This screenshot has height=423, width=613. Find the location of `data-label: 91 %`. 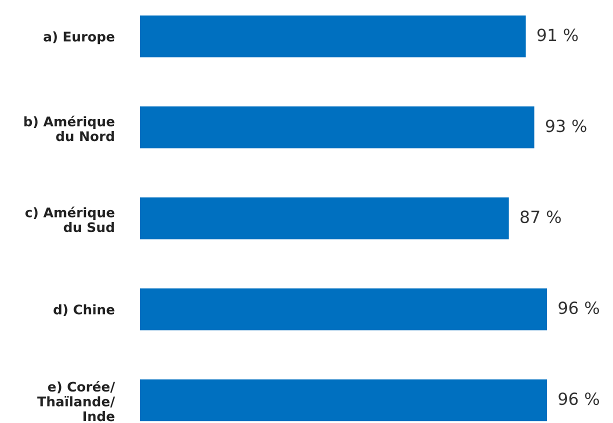

data-label: 91 % is located at coordinates (557, 35).